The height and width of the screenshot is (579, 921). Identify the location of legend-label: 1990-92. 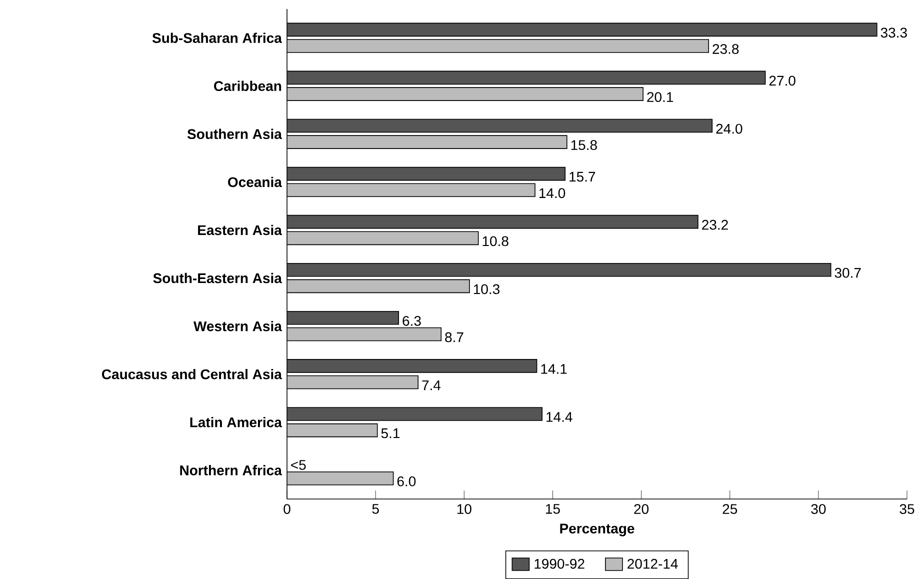
(559, 563).